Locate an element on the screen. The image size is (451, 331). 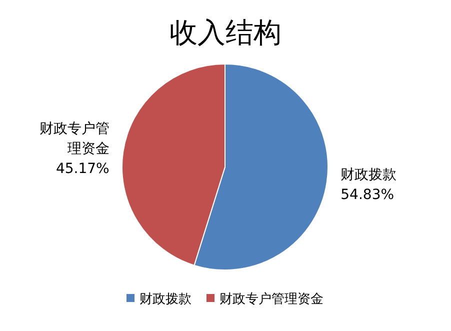
legend-label: 财政拨款 is located at coordinates (166, 299).